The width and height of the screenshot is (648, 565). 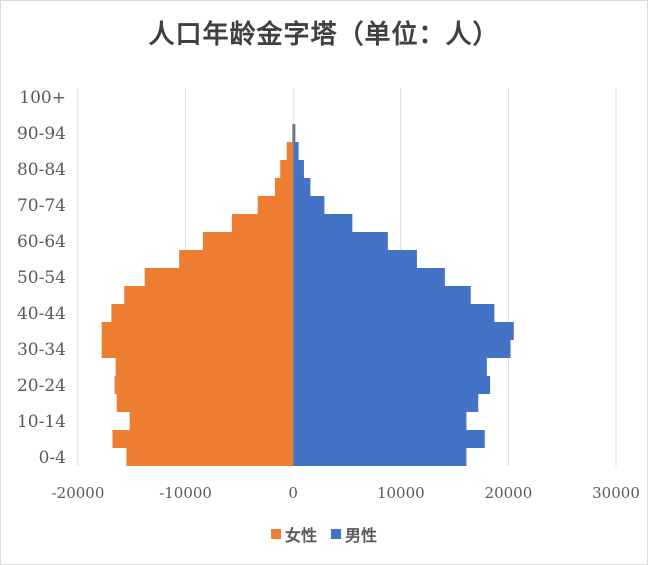 I want to click on legend-item-male: 男性, so click(x=354, y=534).